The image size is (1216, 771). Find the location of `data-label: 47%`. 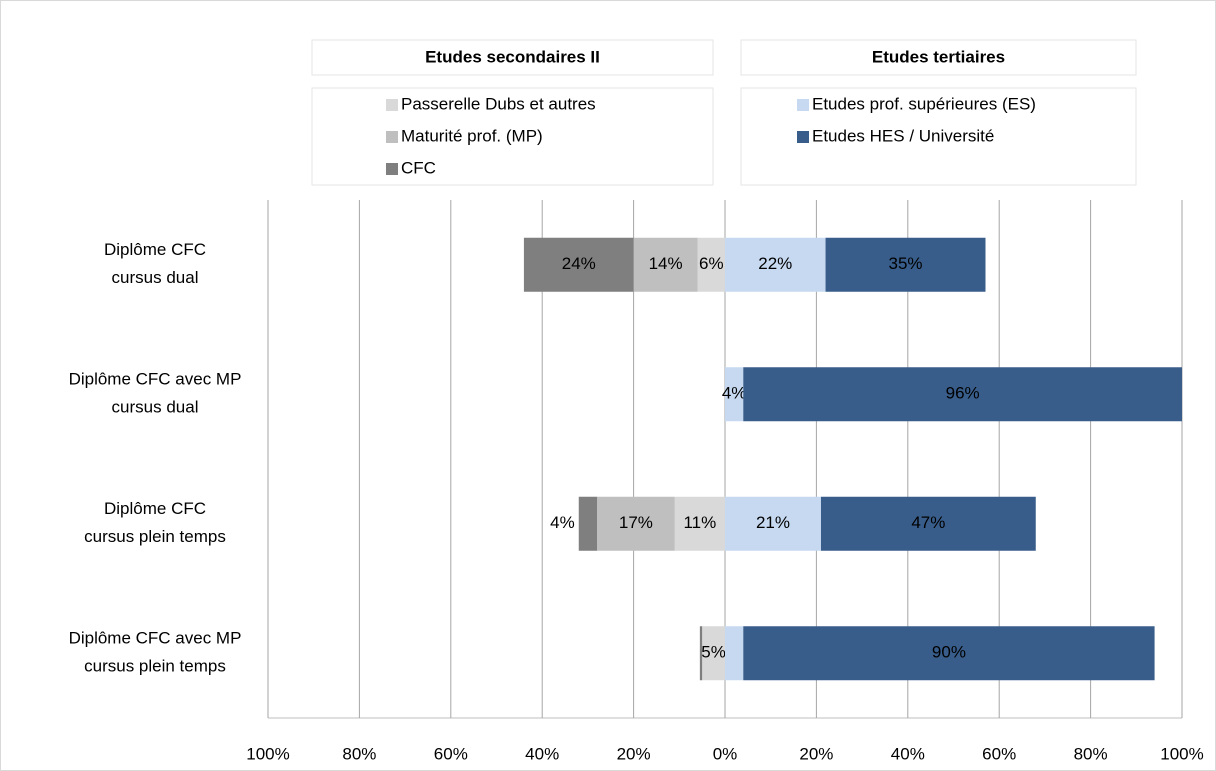

data-label: 47% is located at coordinates (928, 522).